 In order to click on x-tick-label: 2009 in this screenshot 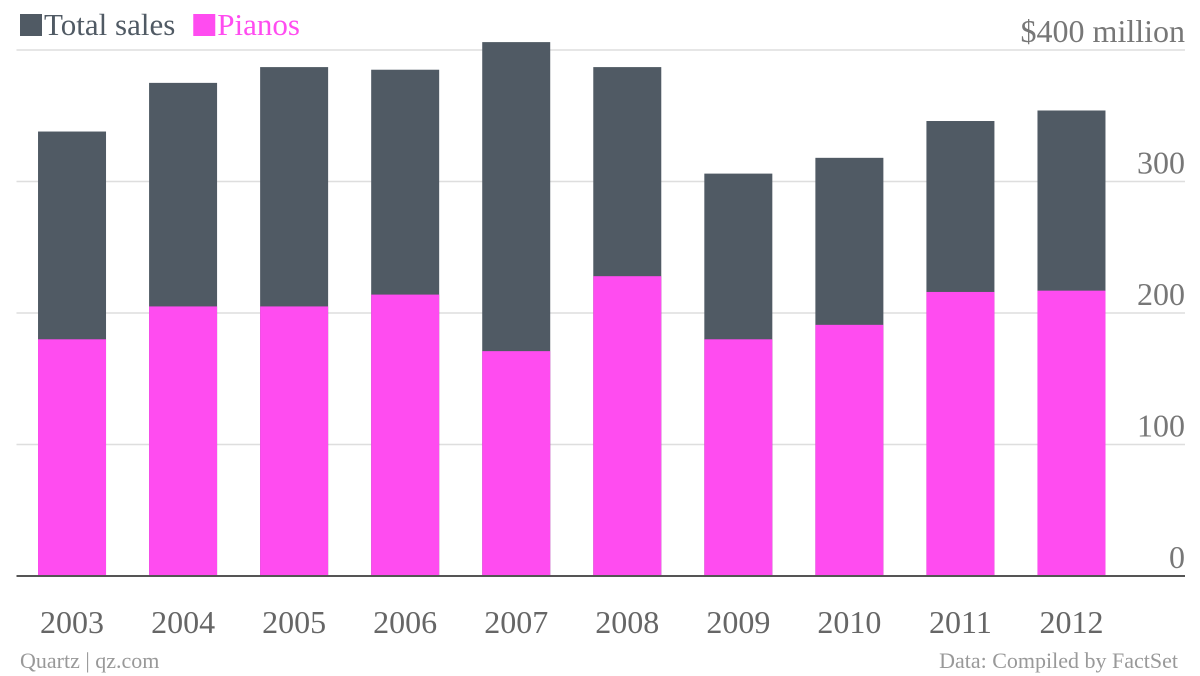, I will do `click(738, 622)`.